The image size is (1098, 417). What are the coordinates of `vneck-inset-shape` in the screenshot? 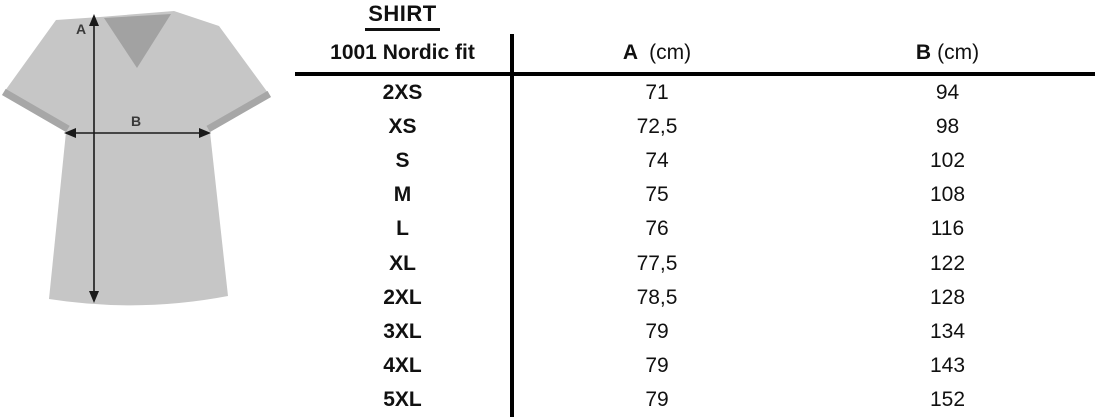 It's located at (137, 41).